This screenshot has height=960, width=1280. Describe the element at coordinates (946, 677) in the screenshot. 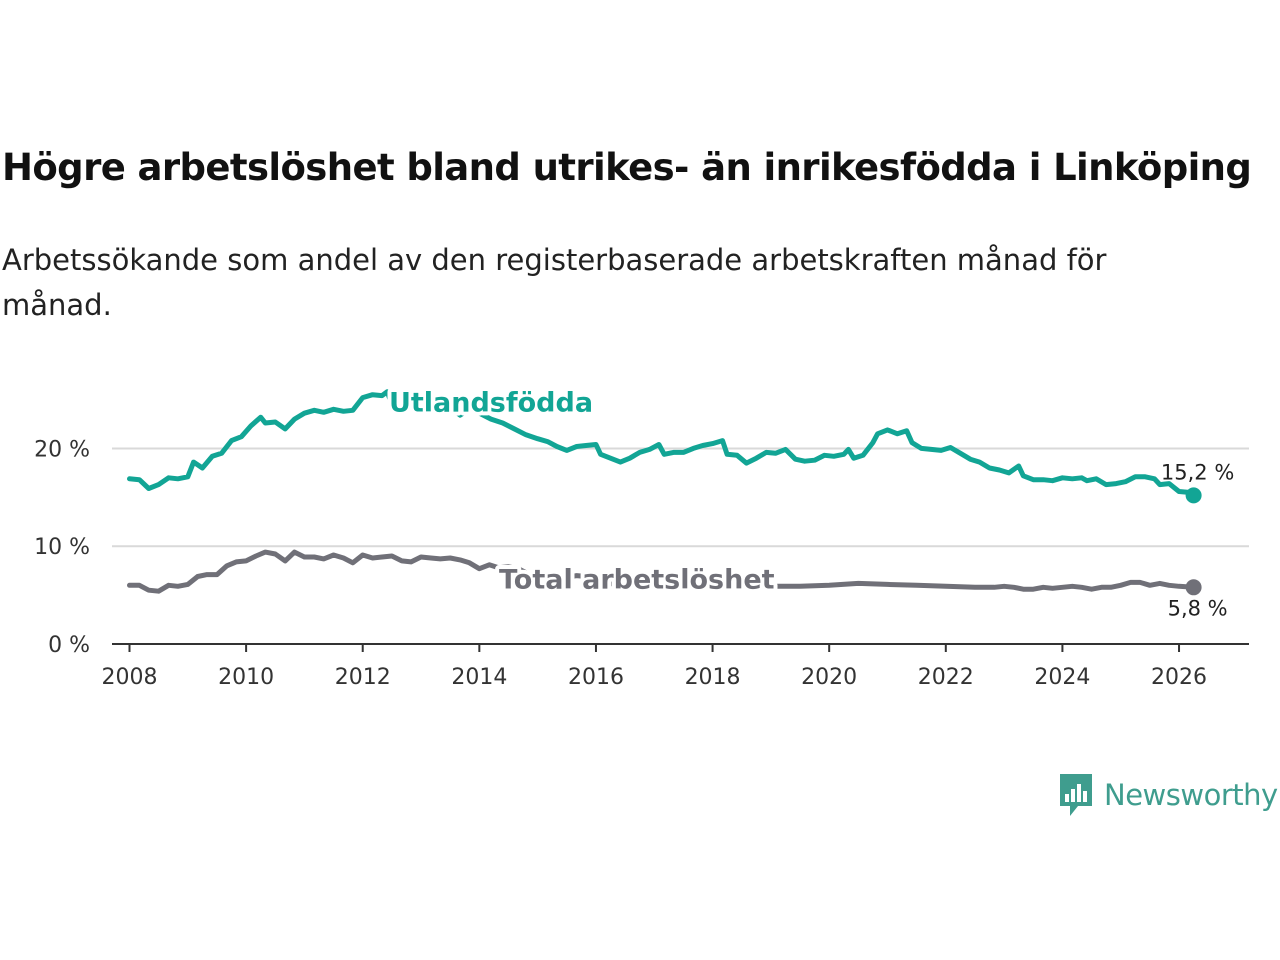

I see `x-tick-label: 2022` at that location.